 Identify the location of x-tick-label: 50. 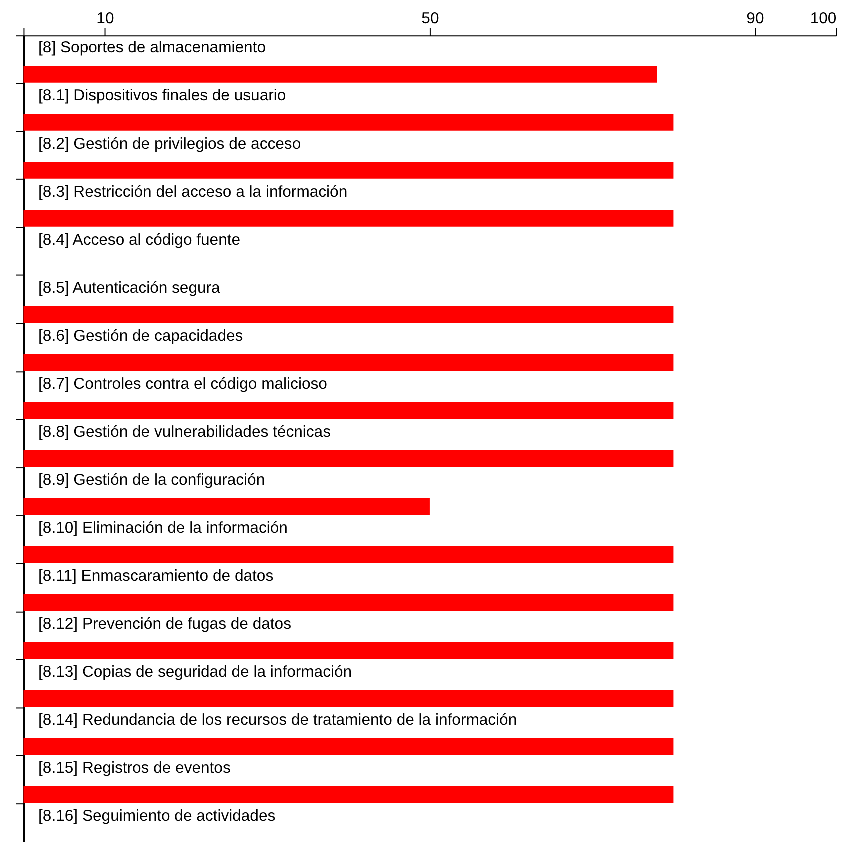
(431, 19).